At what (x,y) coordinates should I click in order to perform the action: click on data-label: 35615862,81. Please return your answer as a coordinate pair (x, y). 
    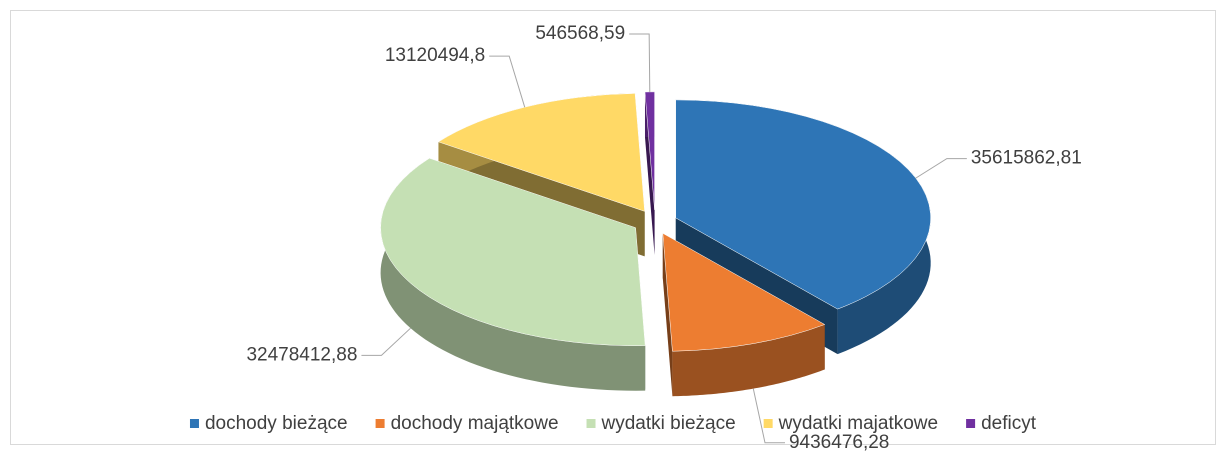
    Looking at the image, I should click on (1026, 158).